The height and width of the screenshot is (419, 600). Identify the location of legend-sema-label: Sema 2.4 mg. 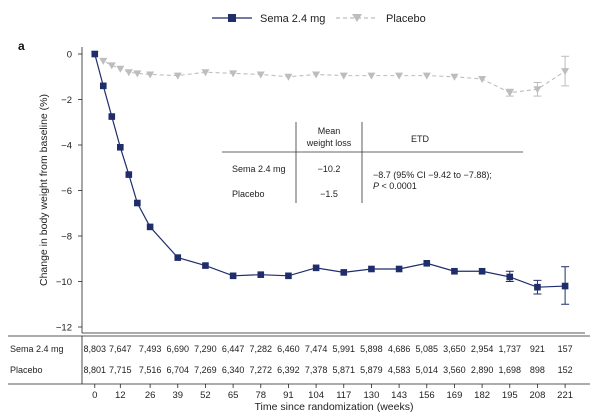
(292, 19).